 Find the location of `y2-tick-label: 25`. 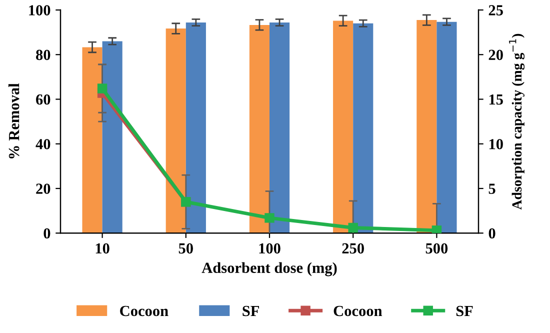

y2-tick-label: 25 is located at coordinates (495, 10).